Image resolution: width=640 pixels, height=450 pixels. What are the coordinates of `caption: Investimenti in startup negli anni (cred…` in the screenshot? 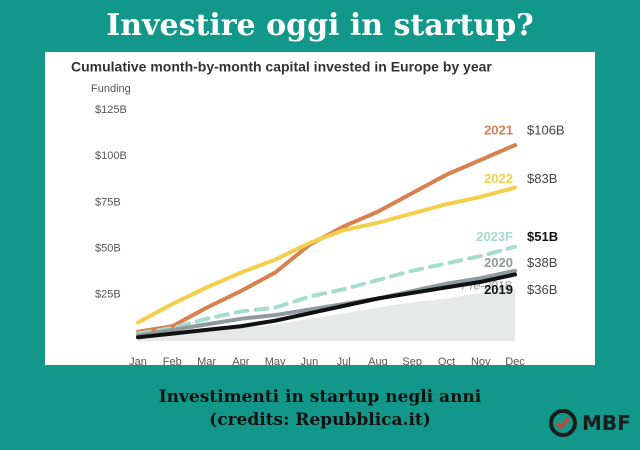 It's located at (320, 409).